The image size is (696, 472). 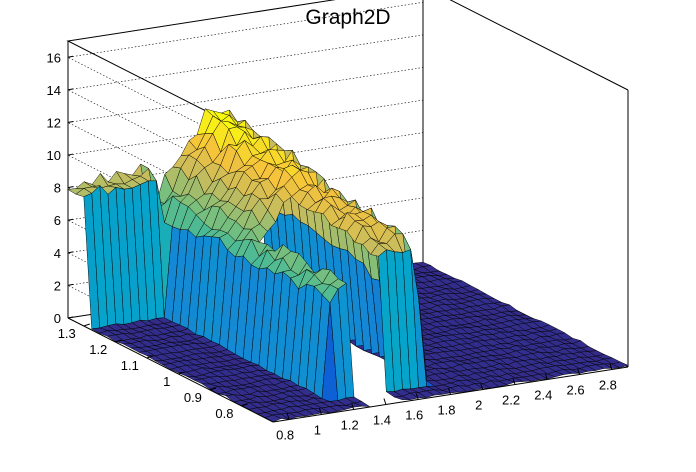 I want to click on z-tick-label: 2, so click(x=57, y=285).